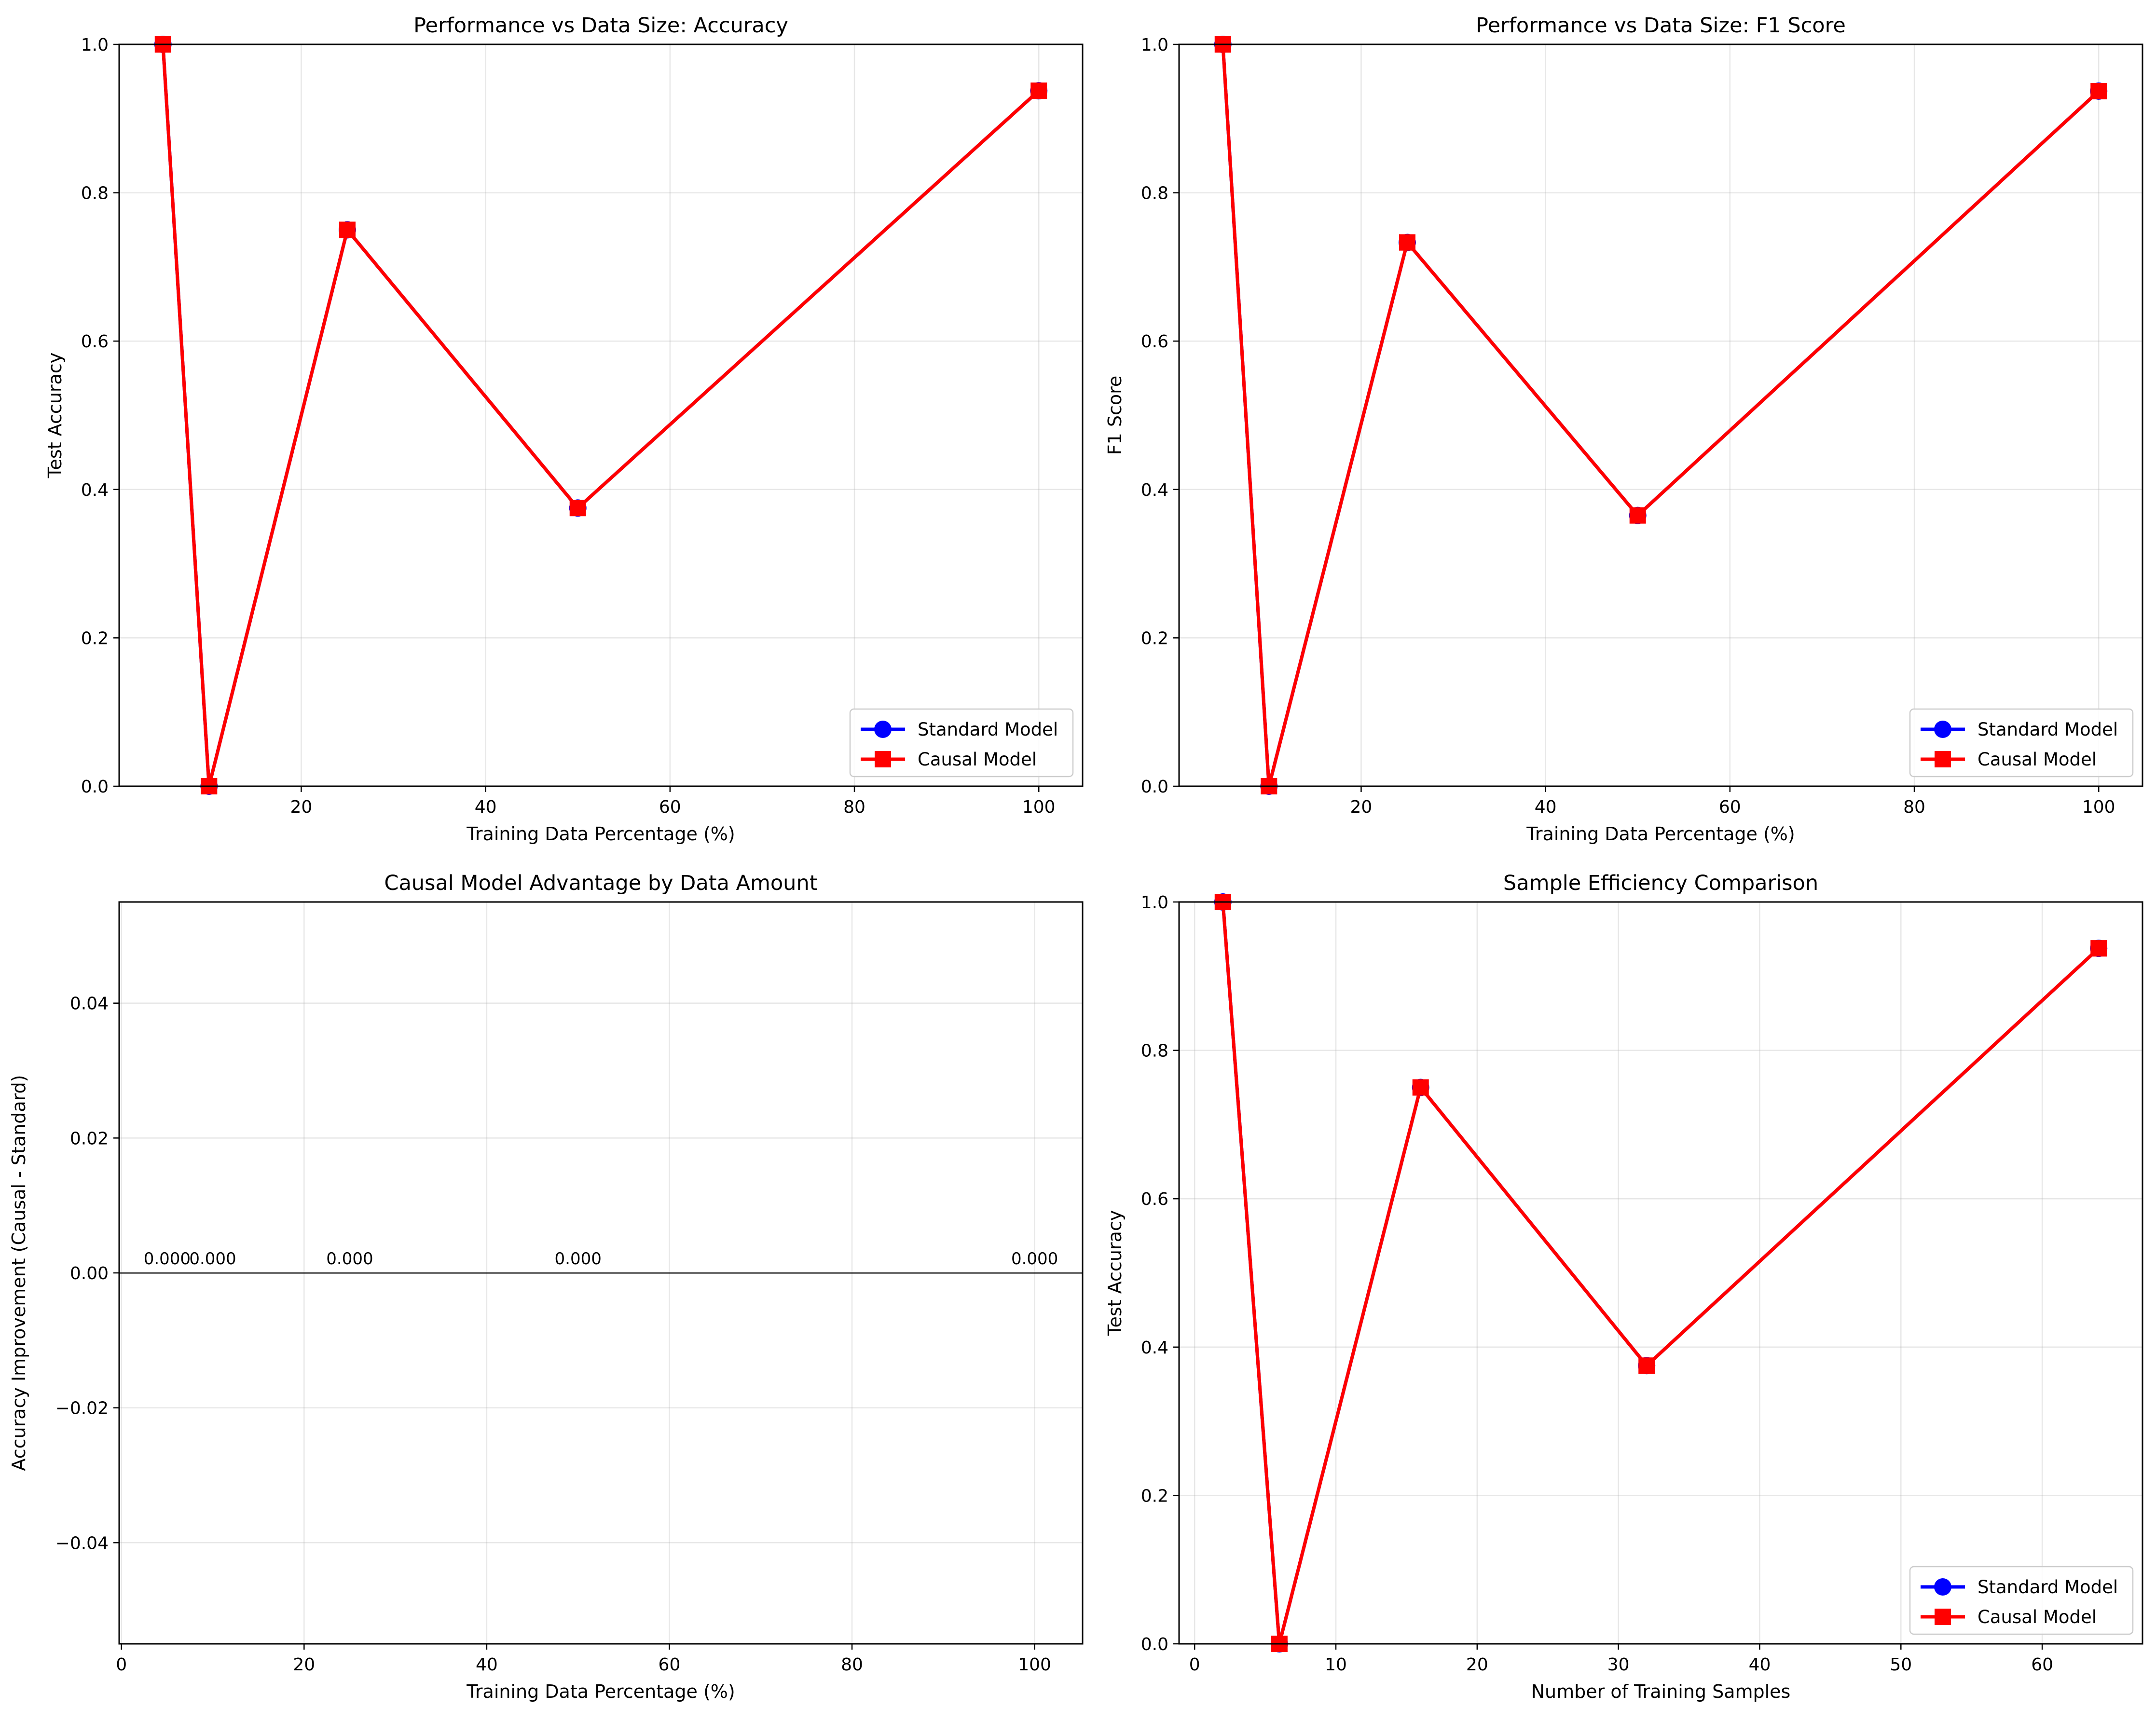 The image size is (2156, 1721). What do you see at coordinates (1661, 26) in the screenshot?
I see `chart-title: Performance vs Data Size: F1 Score` at bounding box center [1661, 26].